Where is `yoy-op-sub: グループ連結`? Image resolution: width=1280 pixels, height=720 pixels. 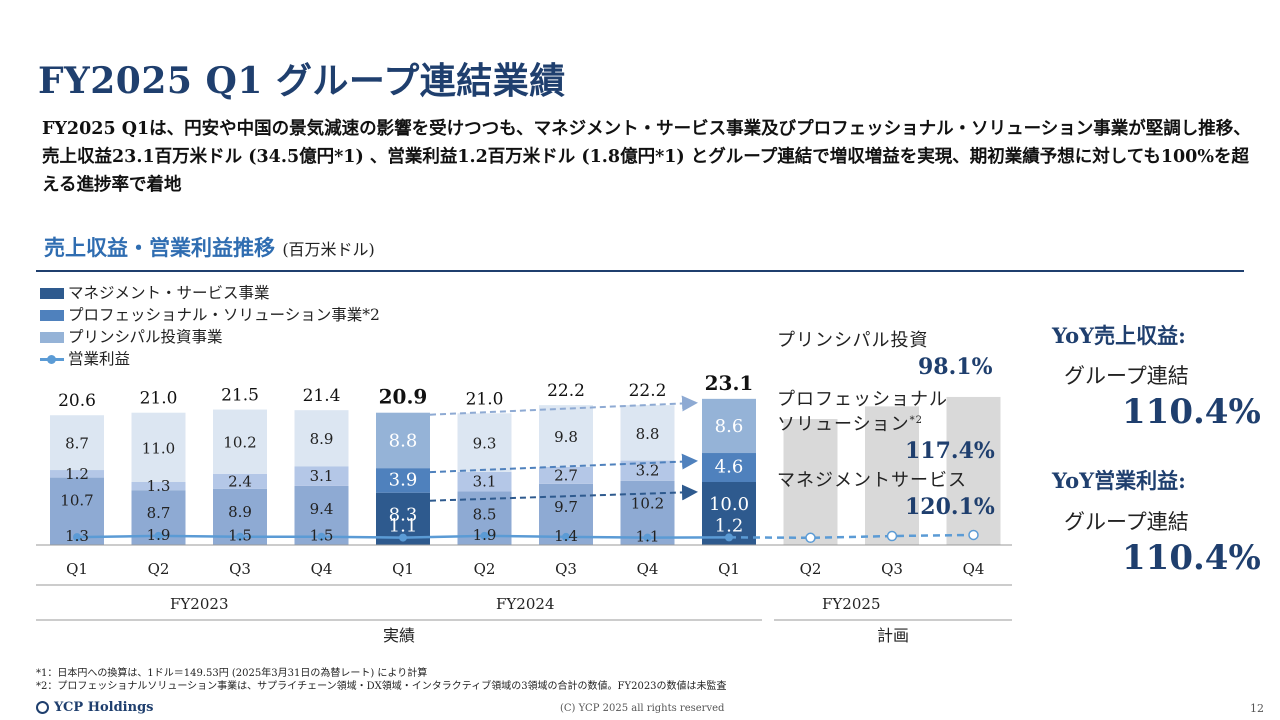
yoy-op-sub: グループ連結 is located at coordinates (1126, 522).